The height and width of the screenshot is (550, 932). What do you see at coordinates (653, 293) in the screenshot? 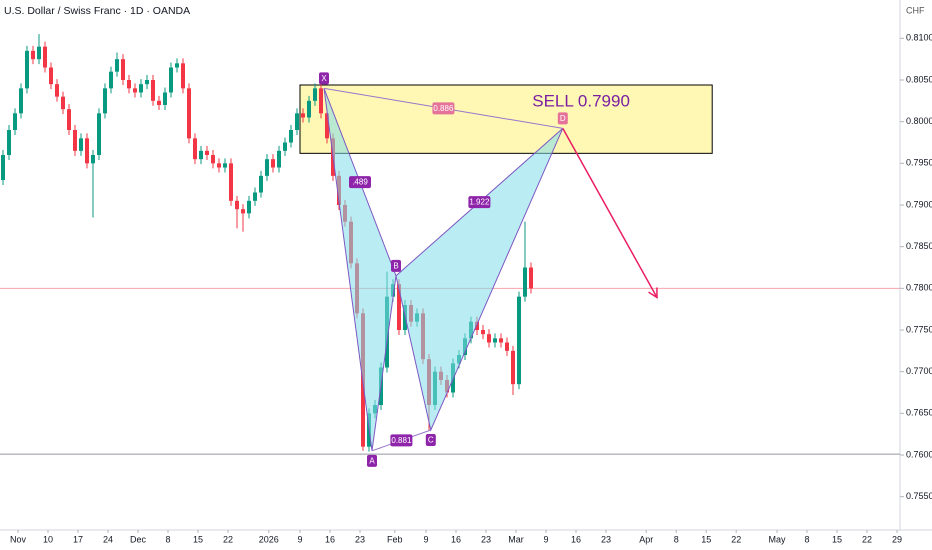
I see `arrow-head` at bounding box center [653, 293].